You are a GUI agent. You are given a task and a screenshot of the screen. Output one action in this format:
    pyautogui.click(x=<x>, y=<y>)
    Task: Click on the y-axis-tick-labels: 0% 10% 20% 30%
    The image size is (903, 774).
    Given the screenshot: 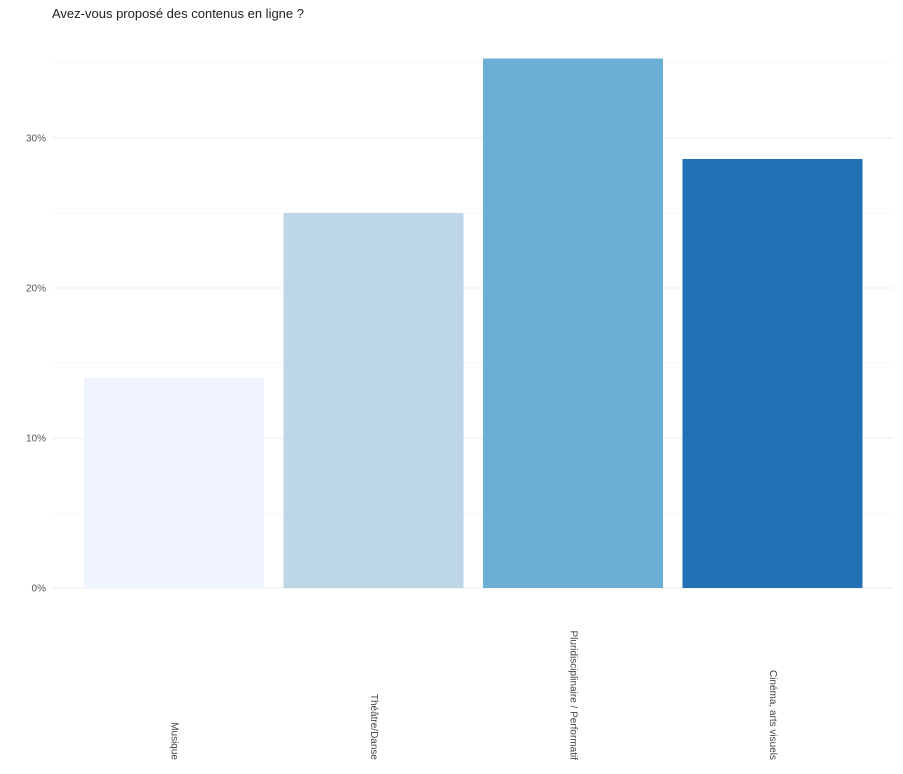 What is the action you would take?
    pyautogui.click(x=36, y=364)
    